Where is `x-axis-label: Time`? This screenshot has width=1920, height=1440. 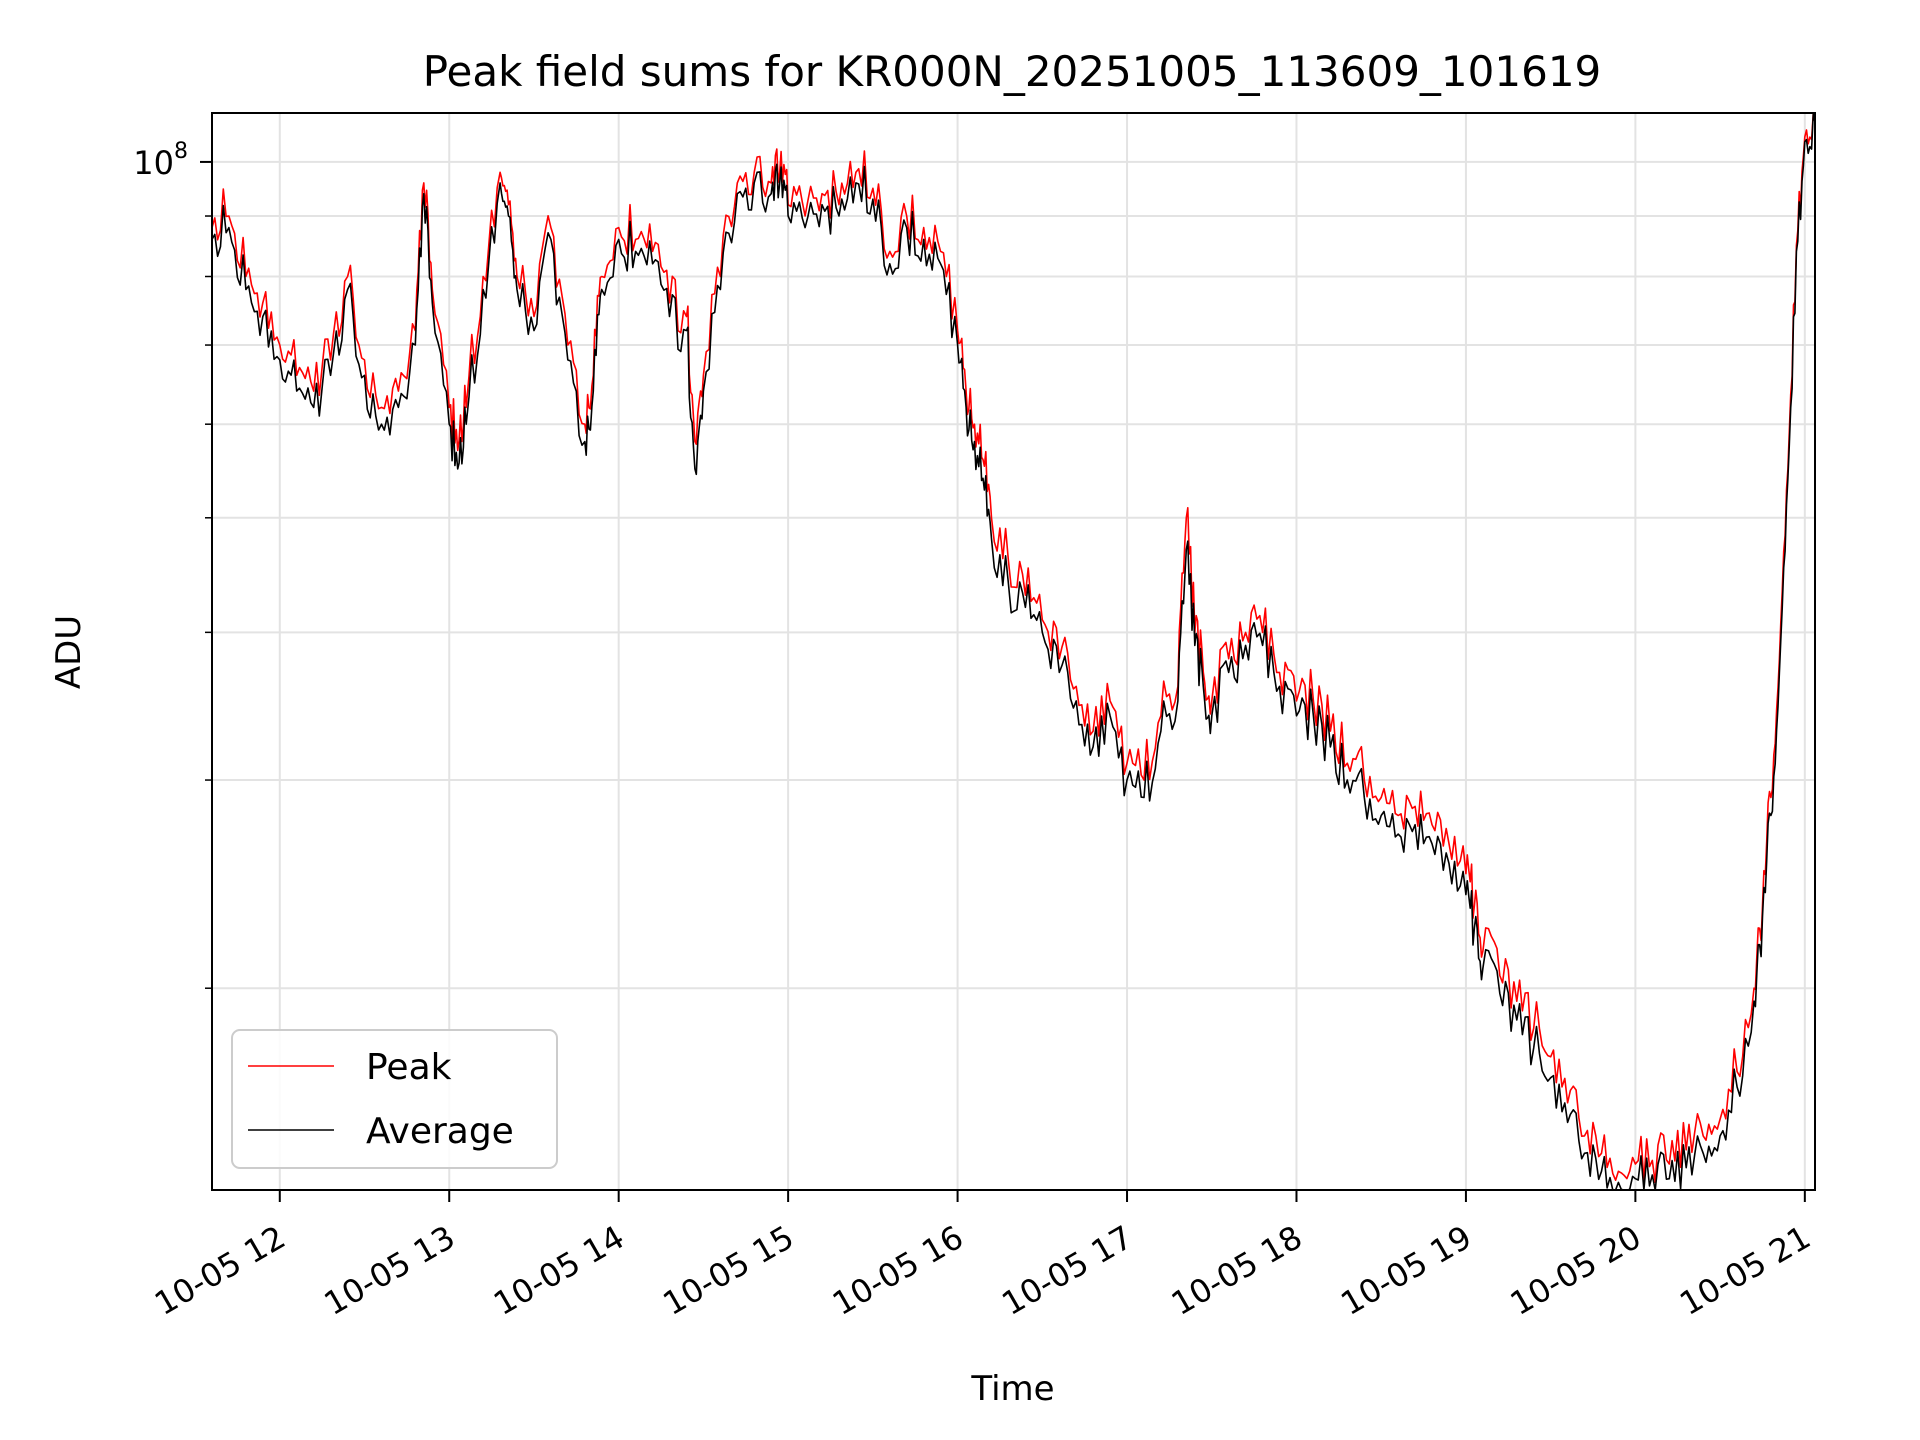
x-axis-label: Time is located at coordinates (1012, 1389).